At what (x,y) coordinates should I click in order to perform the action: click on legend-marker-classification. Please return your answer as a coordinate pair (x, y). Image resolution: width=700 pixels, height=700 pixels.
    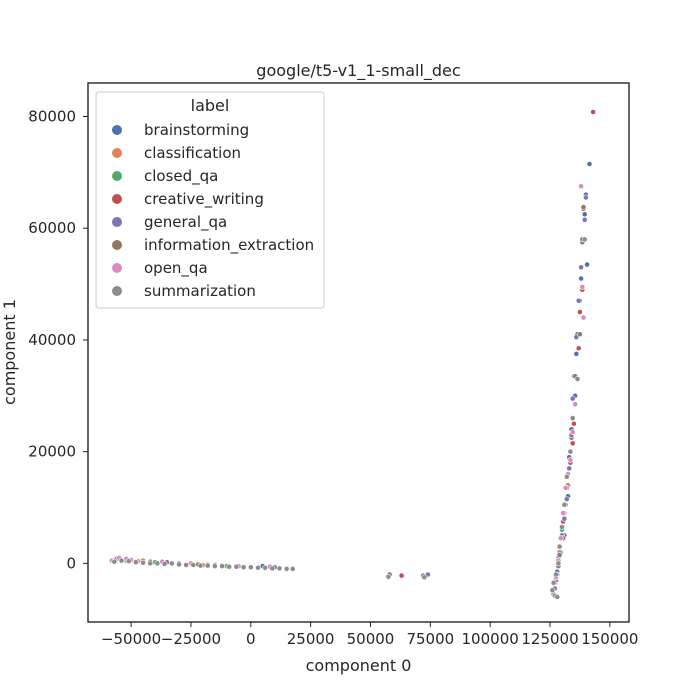
    Looking at the image, I should click on (117, 153).